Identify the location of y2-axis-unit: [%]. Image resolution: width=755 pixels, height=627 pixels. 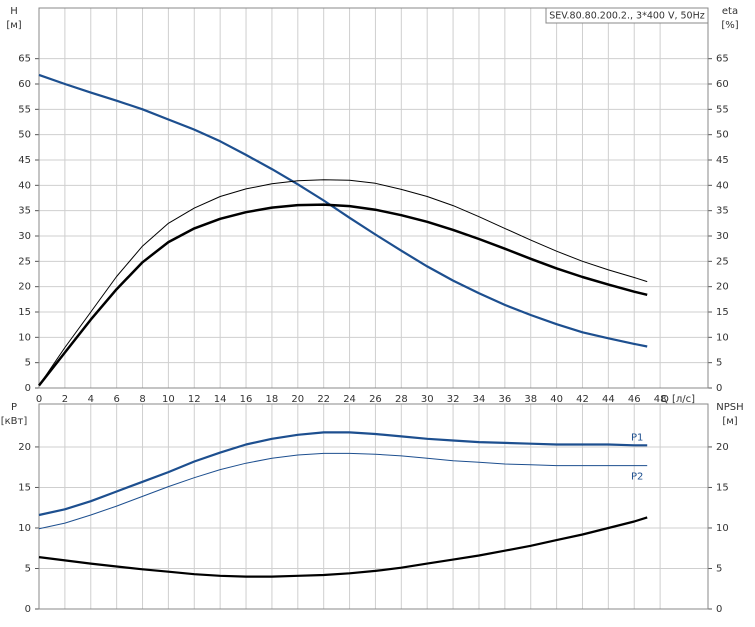
(729, 25).